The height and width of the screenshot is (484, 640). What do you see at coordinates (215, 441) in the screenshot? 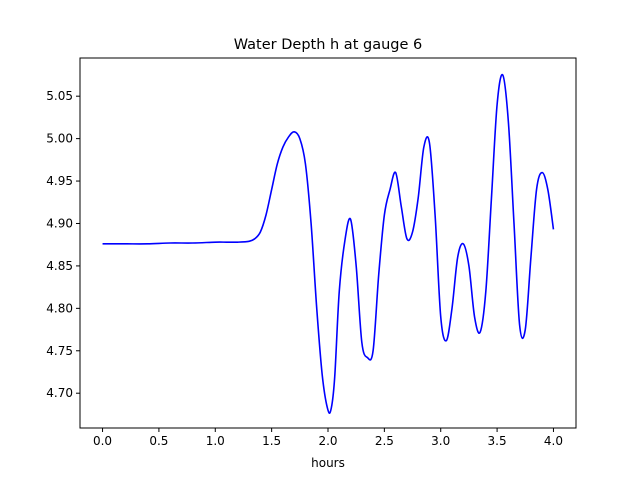
I see `x-tick-label: 1.0` at bounding box center [215, 441].